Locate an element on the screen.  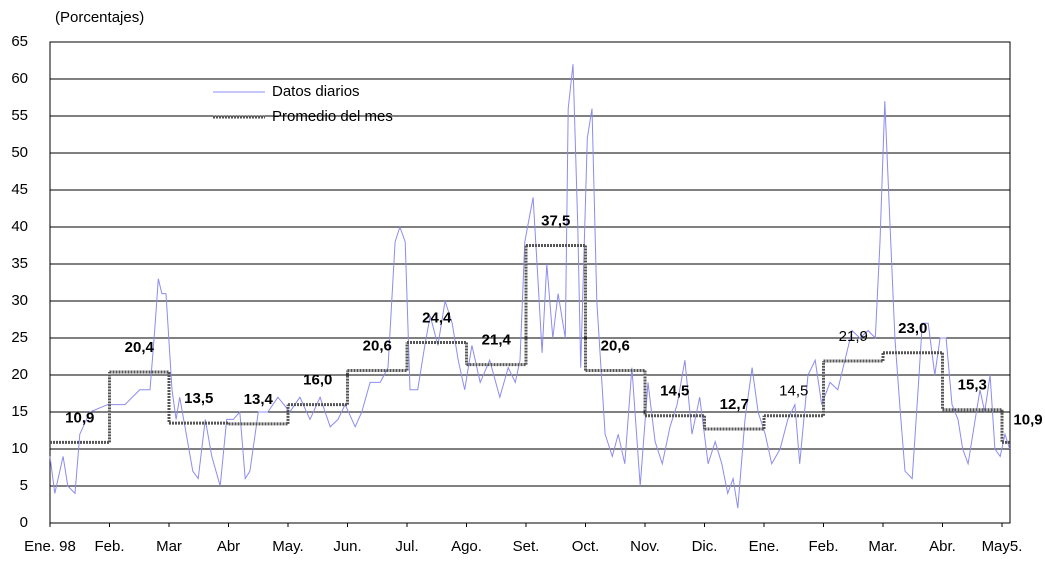
value-label: 21,9 is located at coordinates (853, 336).